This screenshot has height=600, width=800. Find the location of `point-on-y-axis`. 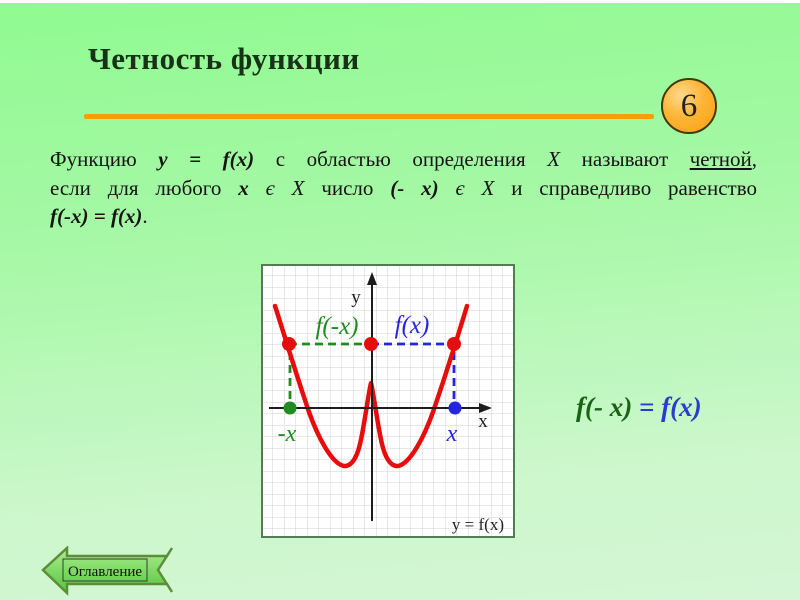

point-on-y-axis is located at coordinates (371, 344).